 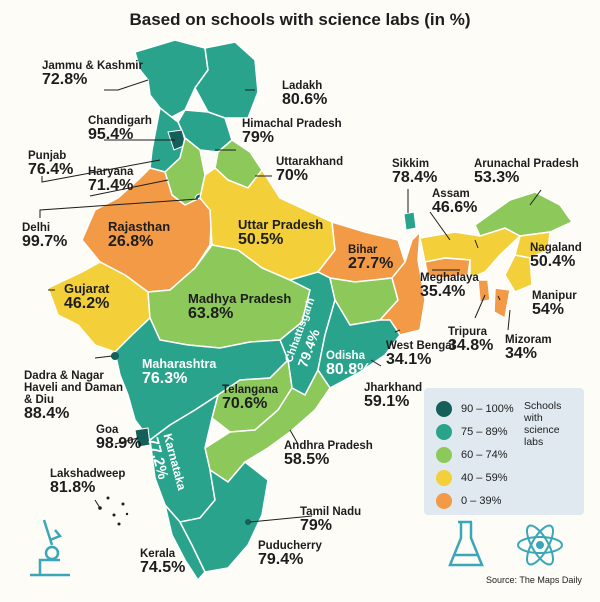 I want to click on label-ladakh: Ladakh 80.6%, so click(x=305, y=94).